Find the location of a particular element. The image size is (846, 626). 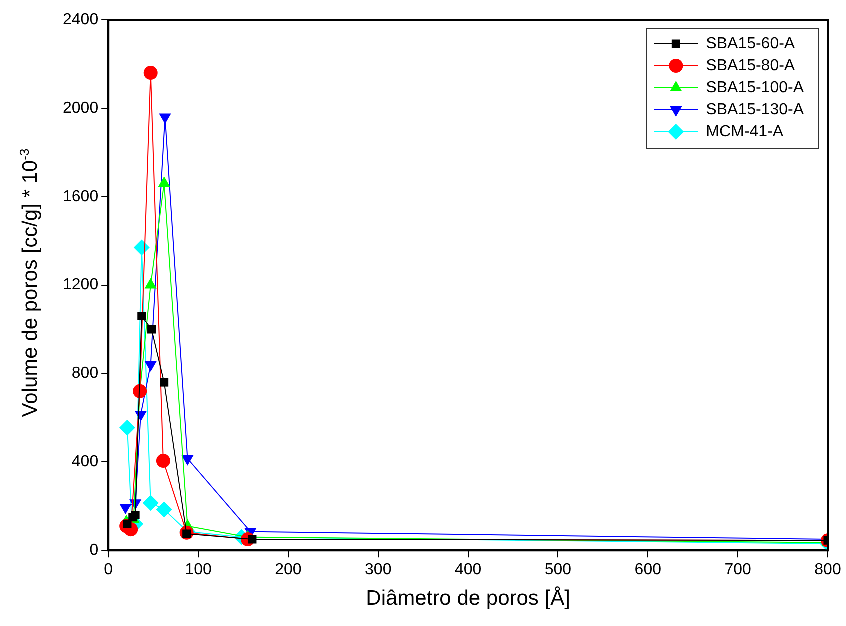

y-tick-label: 800 is located at coordinates (85, 373).